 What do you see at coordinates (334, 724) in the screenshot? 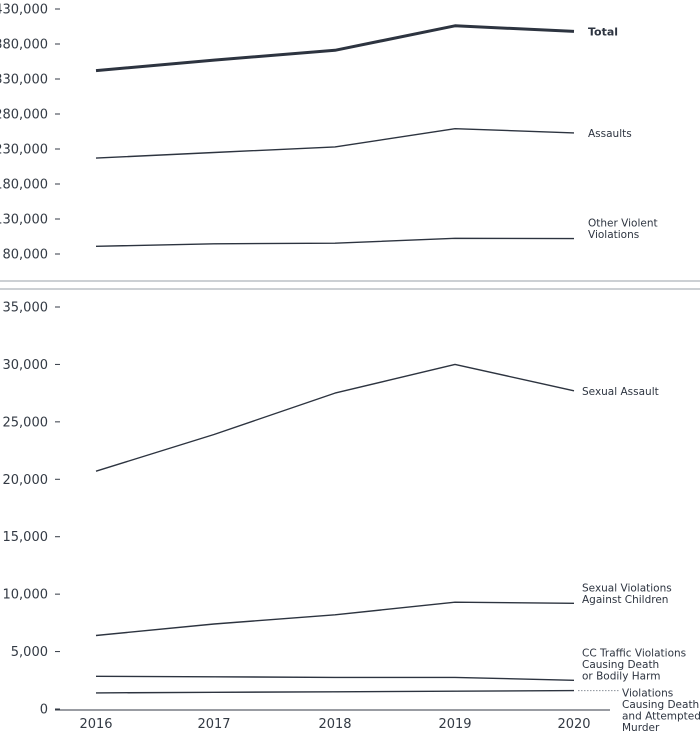
I see `x-tick-label: 2018` at bounding box center [334, 724].